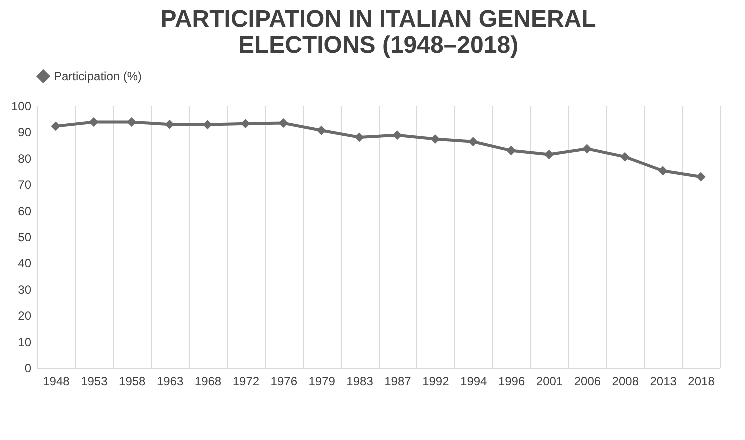 The height and width of the screenshot is (440, 745). What do you see at coordinates (25, 159) in the screenshot?
I see `y-tick-label: 80` at bounding box center [25, 159].